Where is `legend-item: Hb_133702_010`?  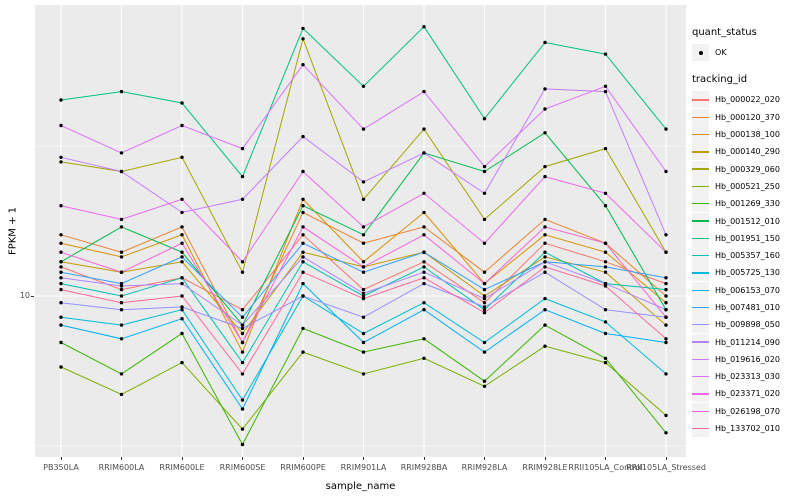 legend-item: Hb_133702_010 is located at coordinates (746, 429).